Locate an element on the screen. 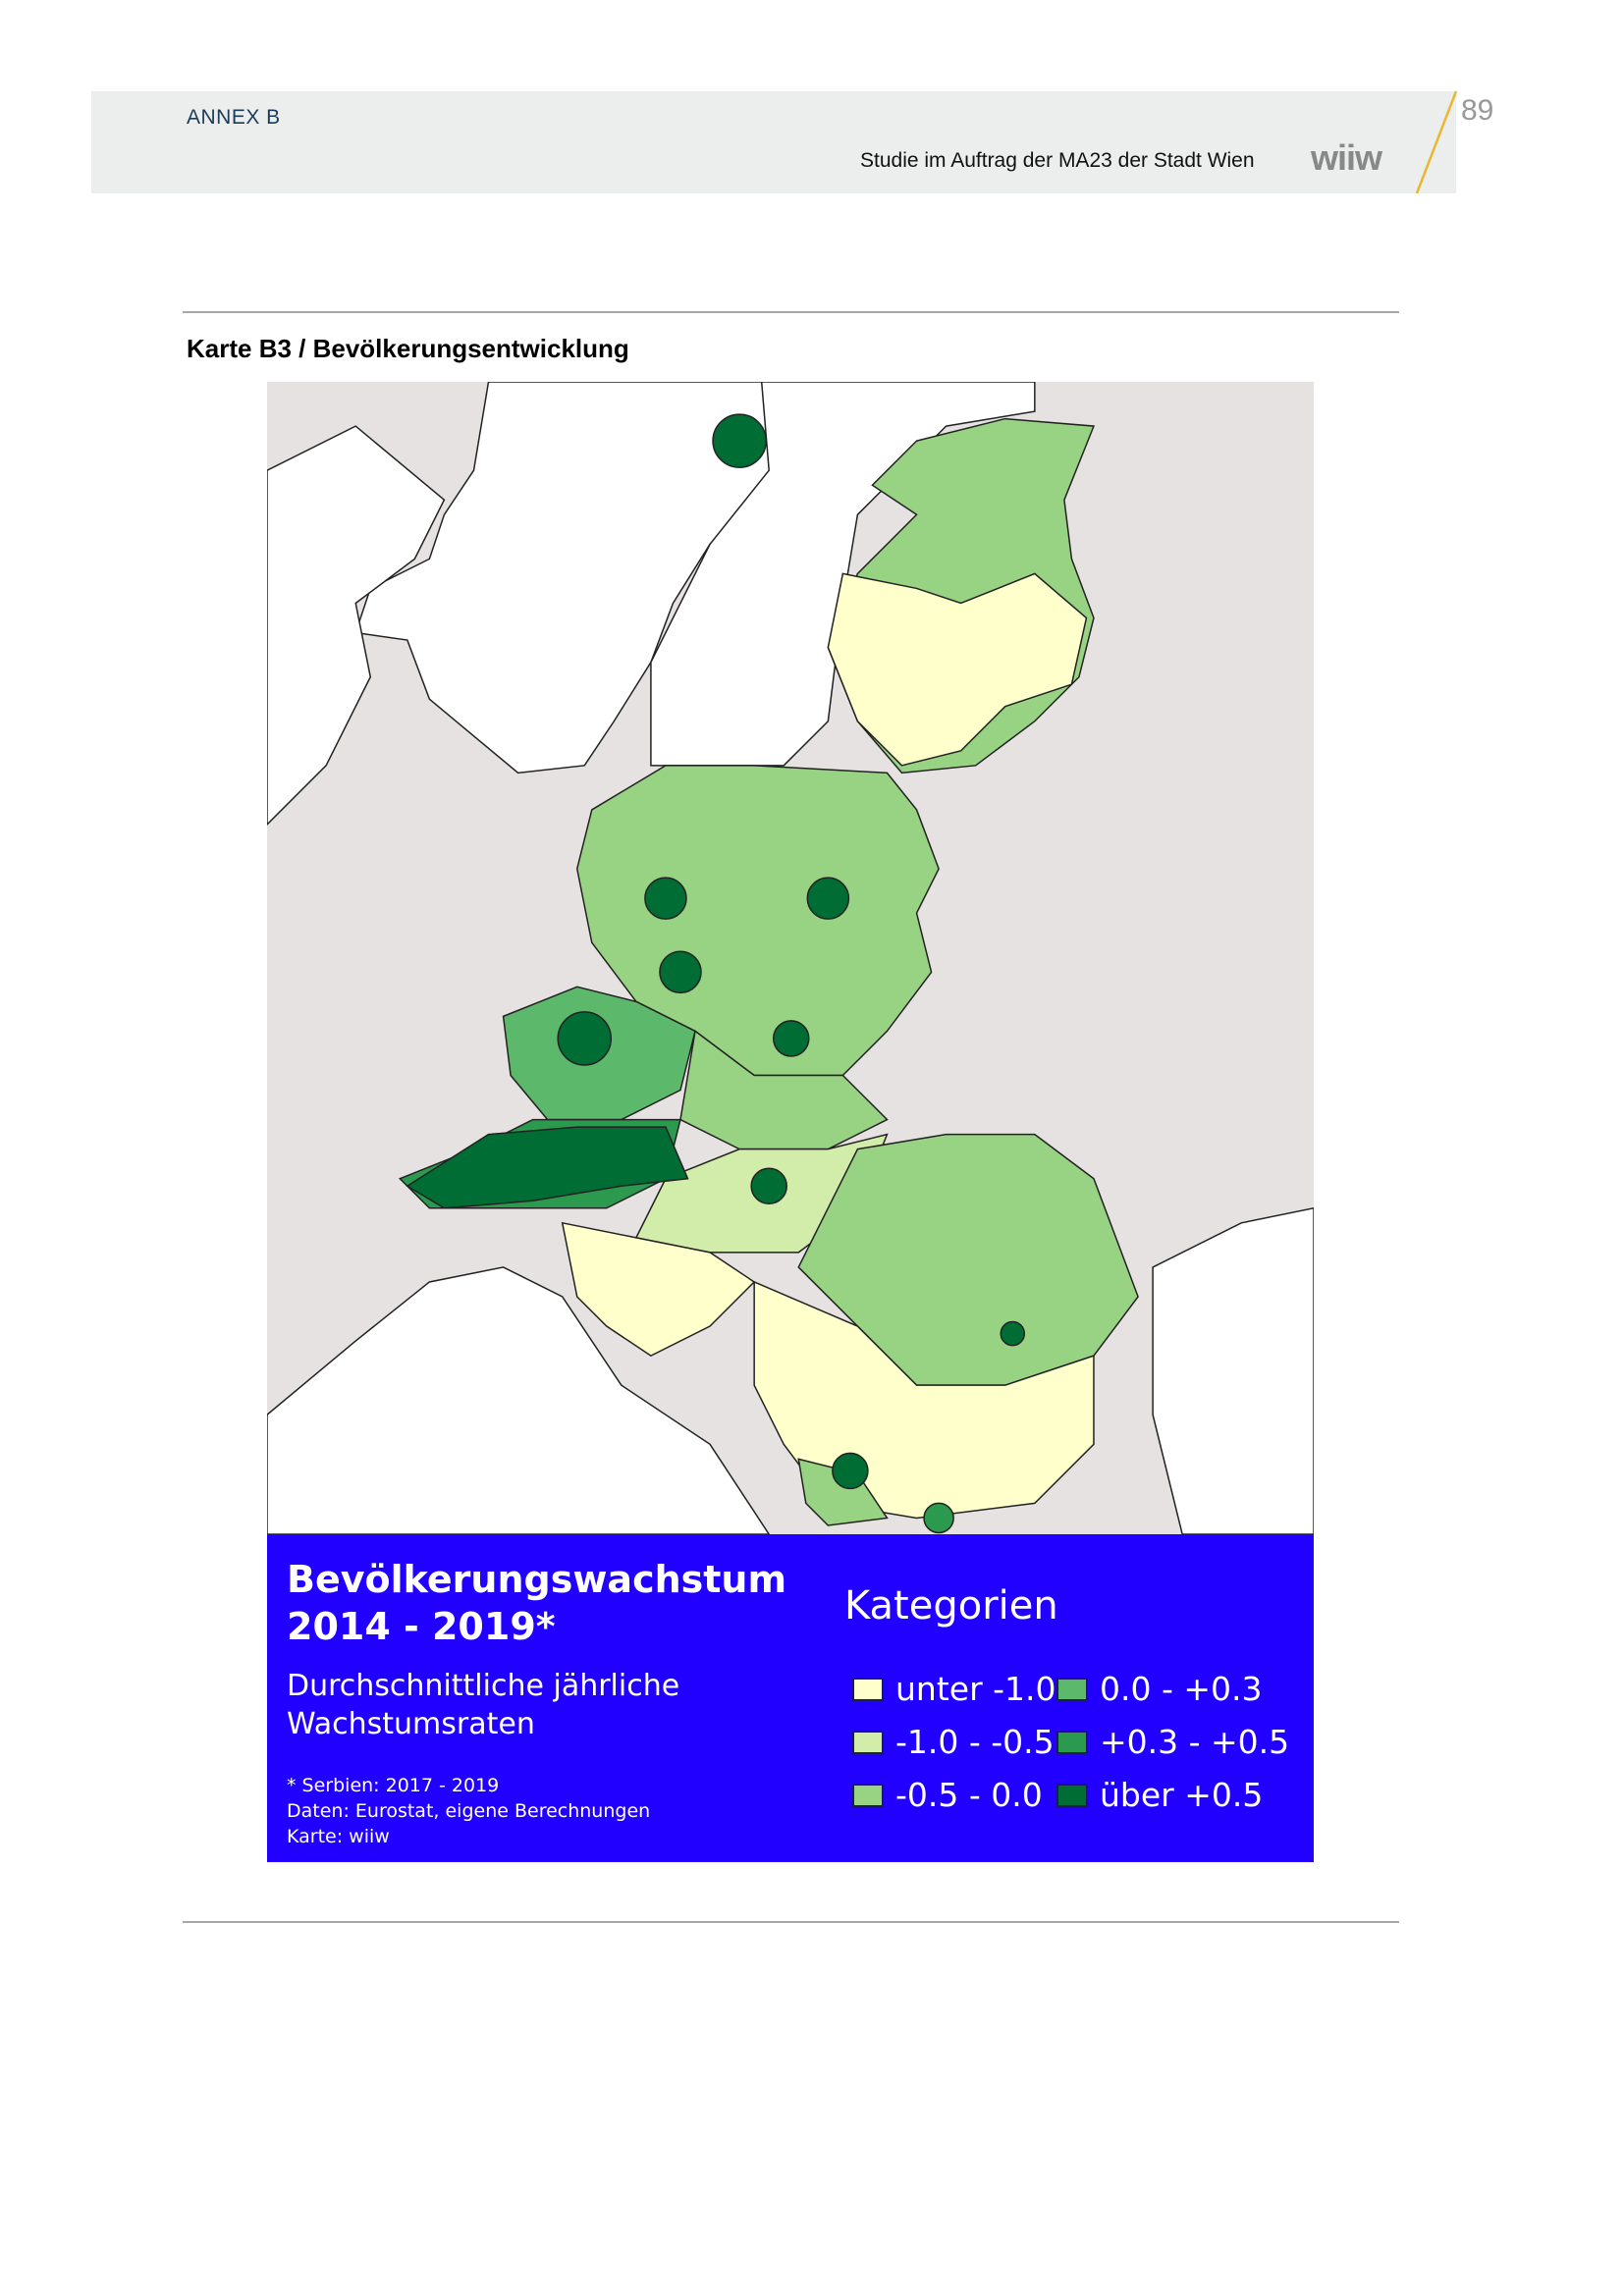  legend-heading-line1: Bevölkerungswachstum is located at coordinates (537, 1580).